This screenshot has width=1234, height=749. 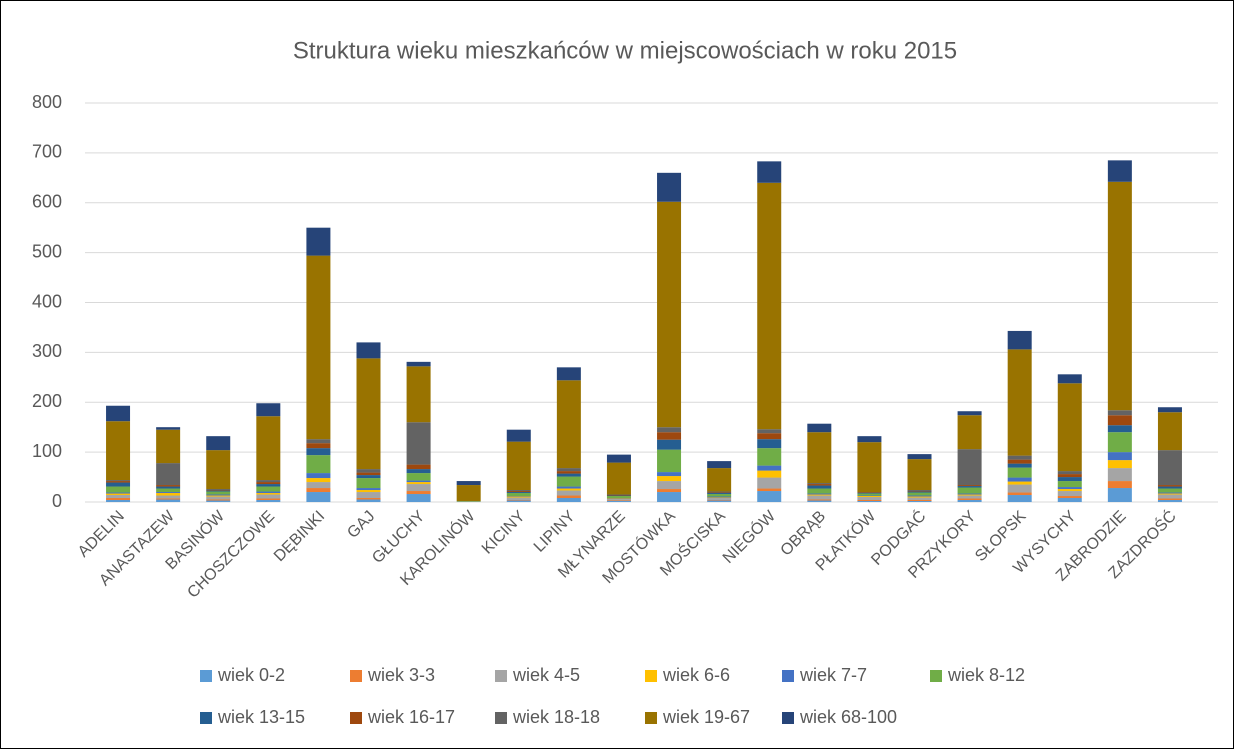 I want to click on y-tick-label: 600, so click(x=47, y=202).